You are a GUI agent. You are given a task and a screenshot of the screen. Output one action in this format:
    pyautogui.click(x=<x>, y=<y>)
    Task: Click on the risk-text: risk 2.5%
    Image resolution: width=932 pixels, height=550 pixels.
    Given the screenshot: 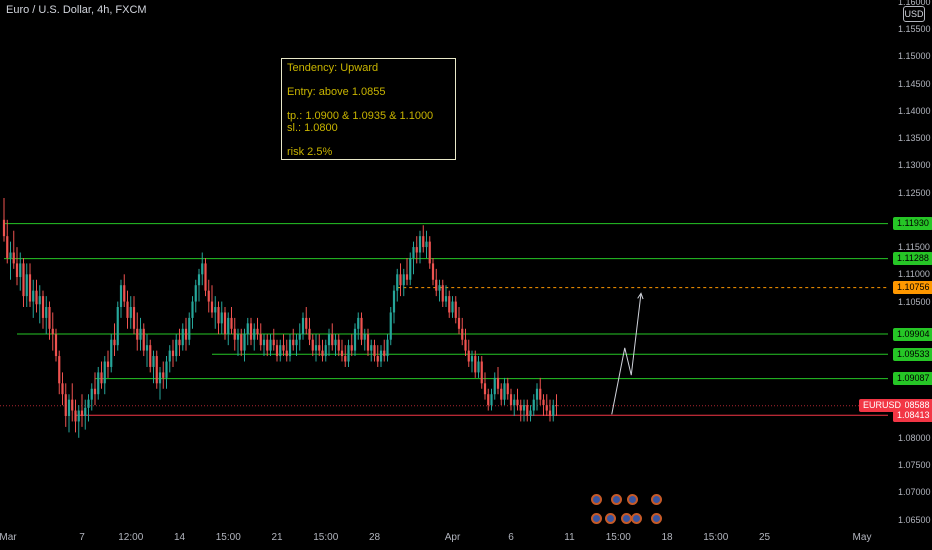 What is the action you would take?
    pyautogui.click(x=310, y=152)
    